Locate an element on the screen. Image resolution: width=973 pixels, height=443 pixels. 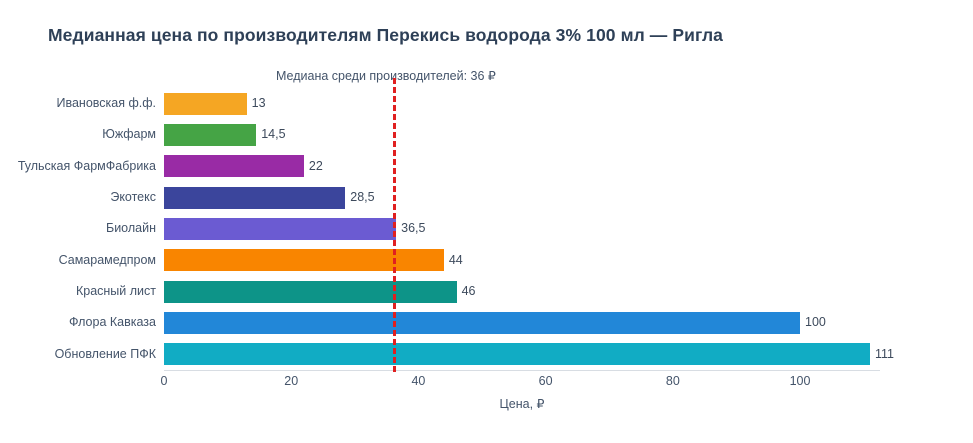
category-label: Флора Кавказа is located at coordinates (112, 322).